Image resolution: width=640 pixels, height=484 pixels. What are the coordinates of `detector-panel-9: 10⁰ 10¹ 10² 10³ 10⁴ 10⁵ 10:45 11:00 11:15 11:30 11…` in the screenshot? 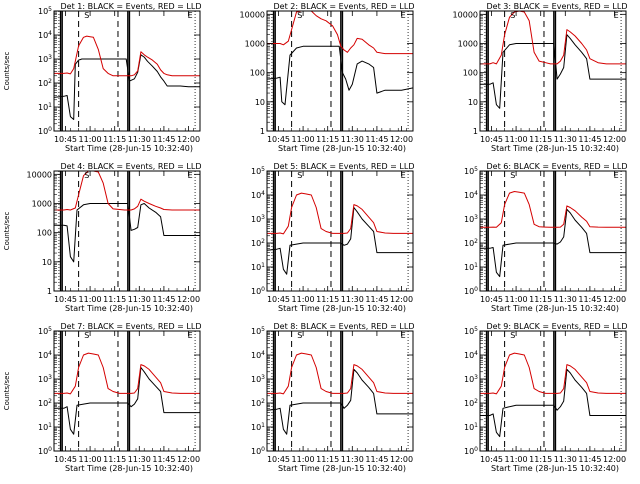 It's located at (546, 397).